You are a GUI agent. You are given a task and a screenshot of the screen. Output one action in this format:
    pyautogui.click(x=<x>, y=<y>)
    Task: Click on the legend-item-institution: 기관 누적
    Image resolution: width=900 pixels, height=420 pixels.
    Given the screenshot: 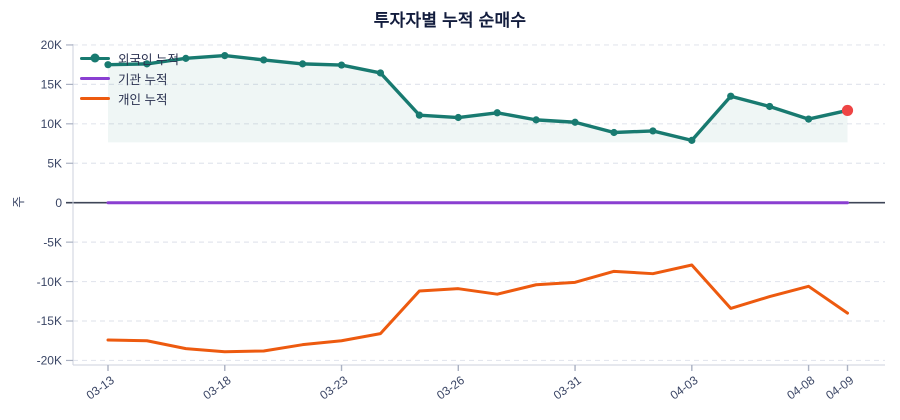 What is the action you would take?
    pyautogui.click(x=129, y=78)
    